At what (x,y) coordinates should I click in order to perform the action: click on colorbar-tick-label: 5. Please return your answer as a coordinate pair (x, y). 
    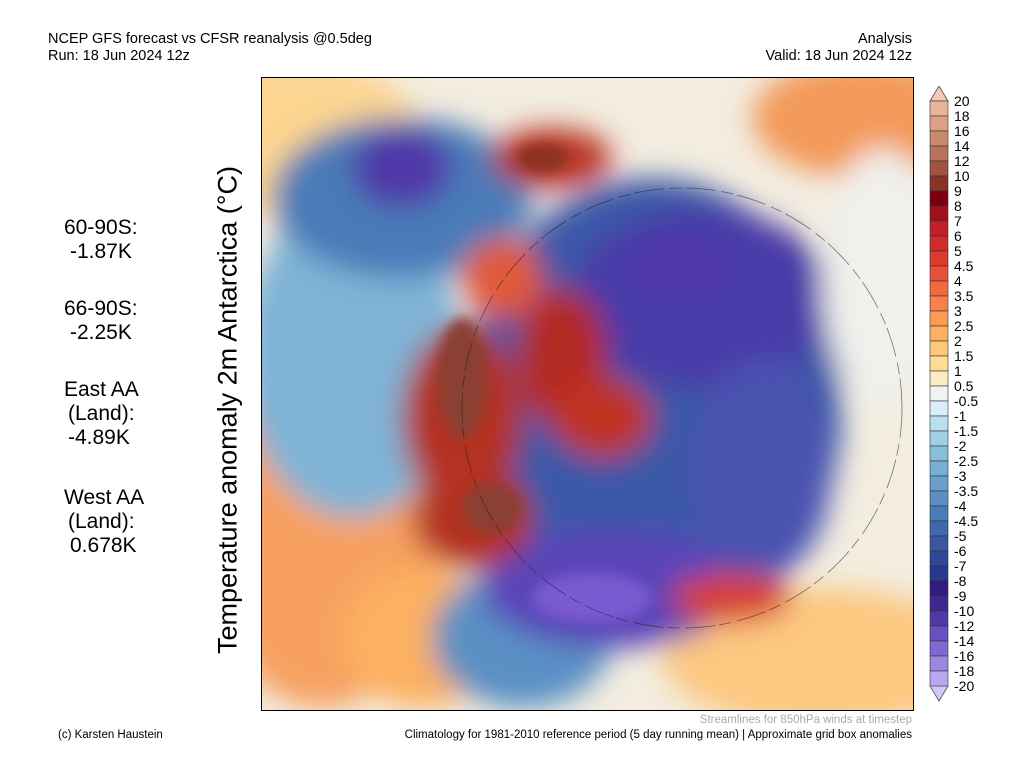
    Looking at the image, I should click on (958, 251).